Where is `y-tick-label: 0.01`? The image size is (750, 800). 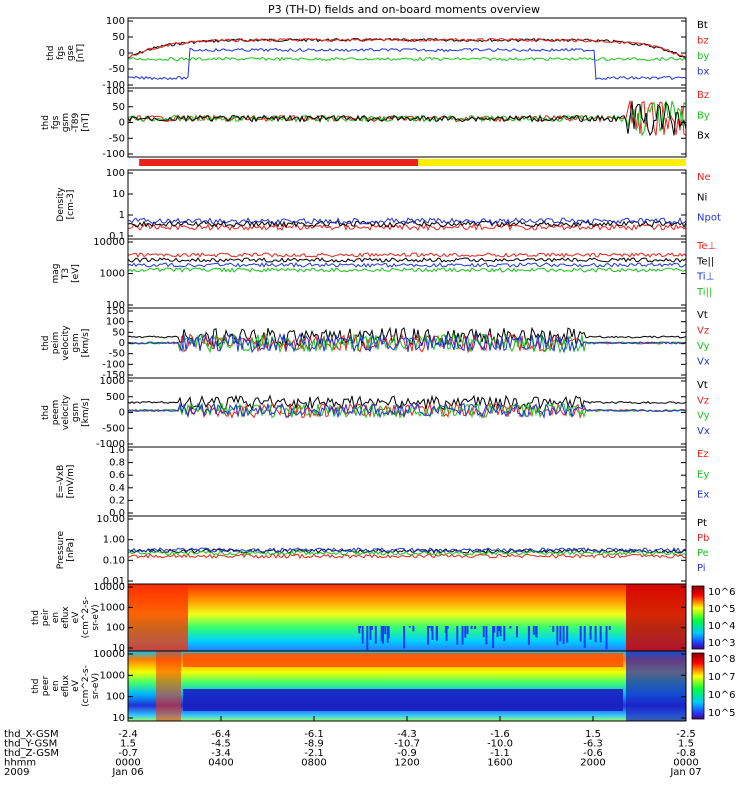 y-tick-label: 0.01 is located at coordinates (114, 581).